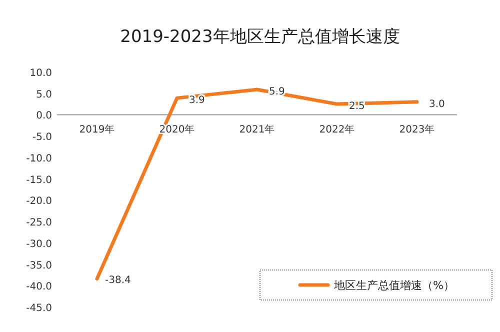 Image resolution: width=500 pixels, height=332 pixels. Describe the element at coordinates (39, 158) in the screenshot. I see `y-tick-label: -10.0` at that location.